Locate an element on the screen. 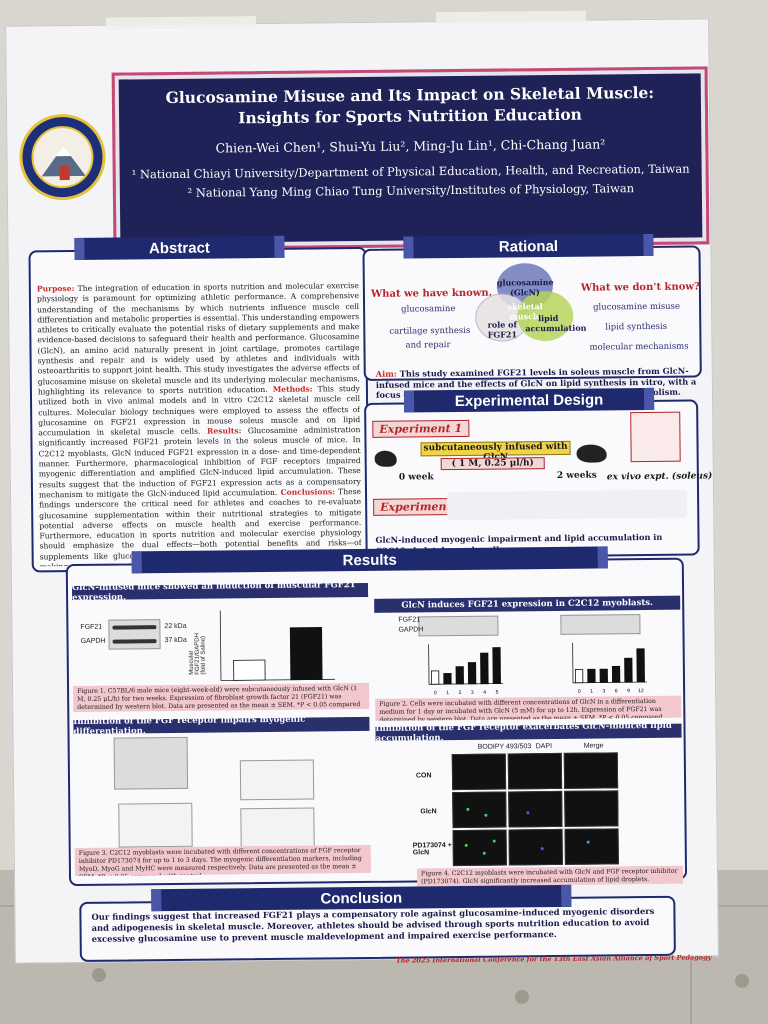 The width and height of the screenshot is (768, 1024). row-label-glcn: GlcN is located at coordinates (428, 812).